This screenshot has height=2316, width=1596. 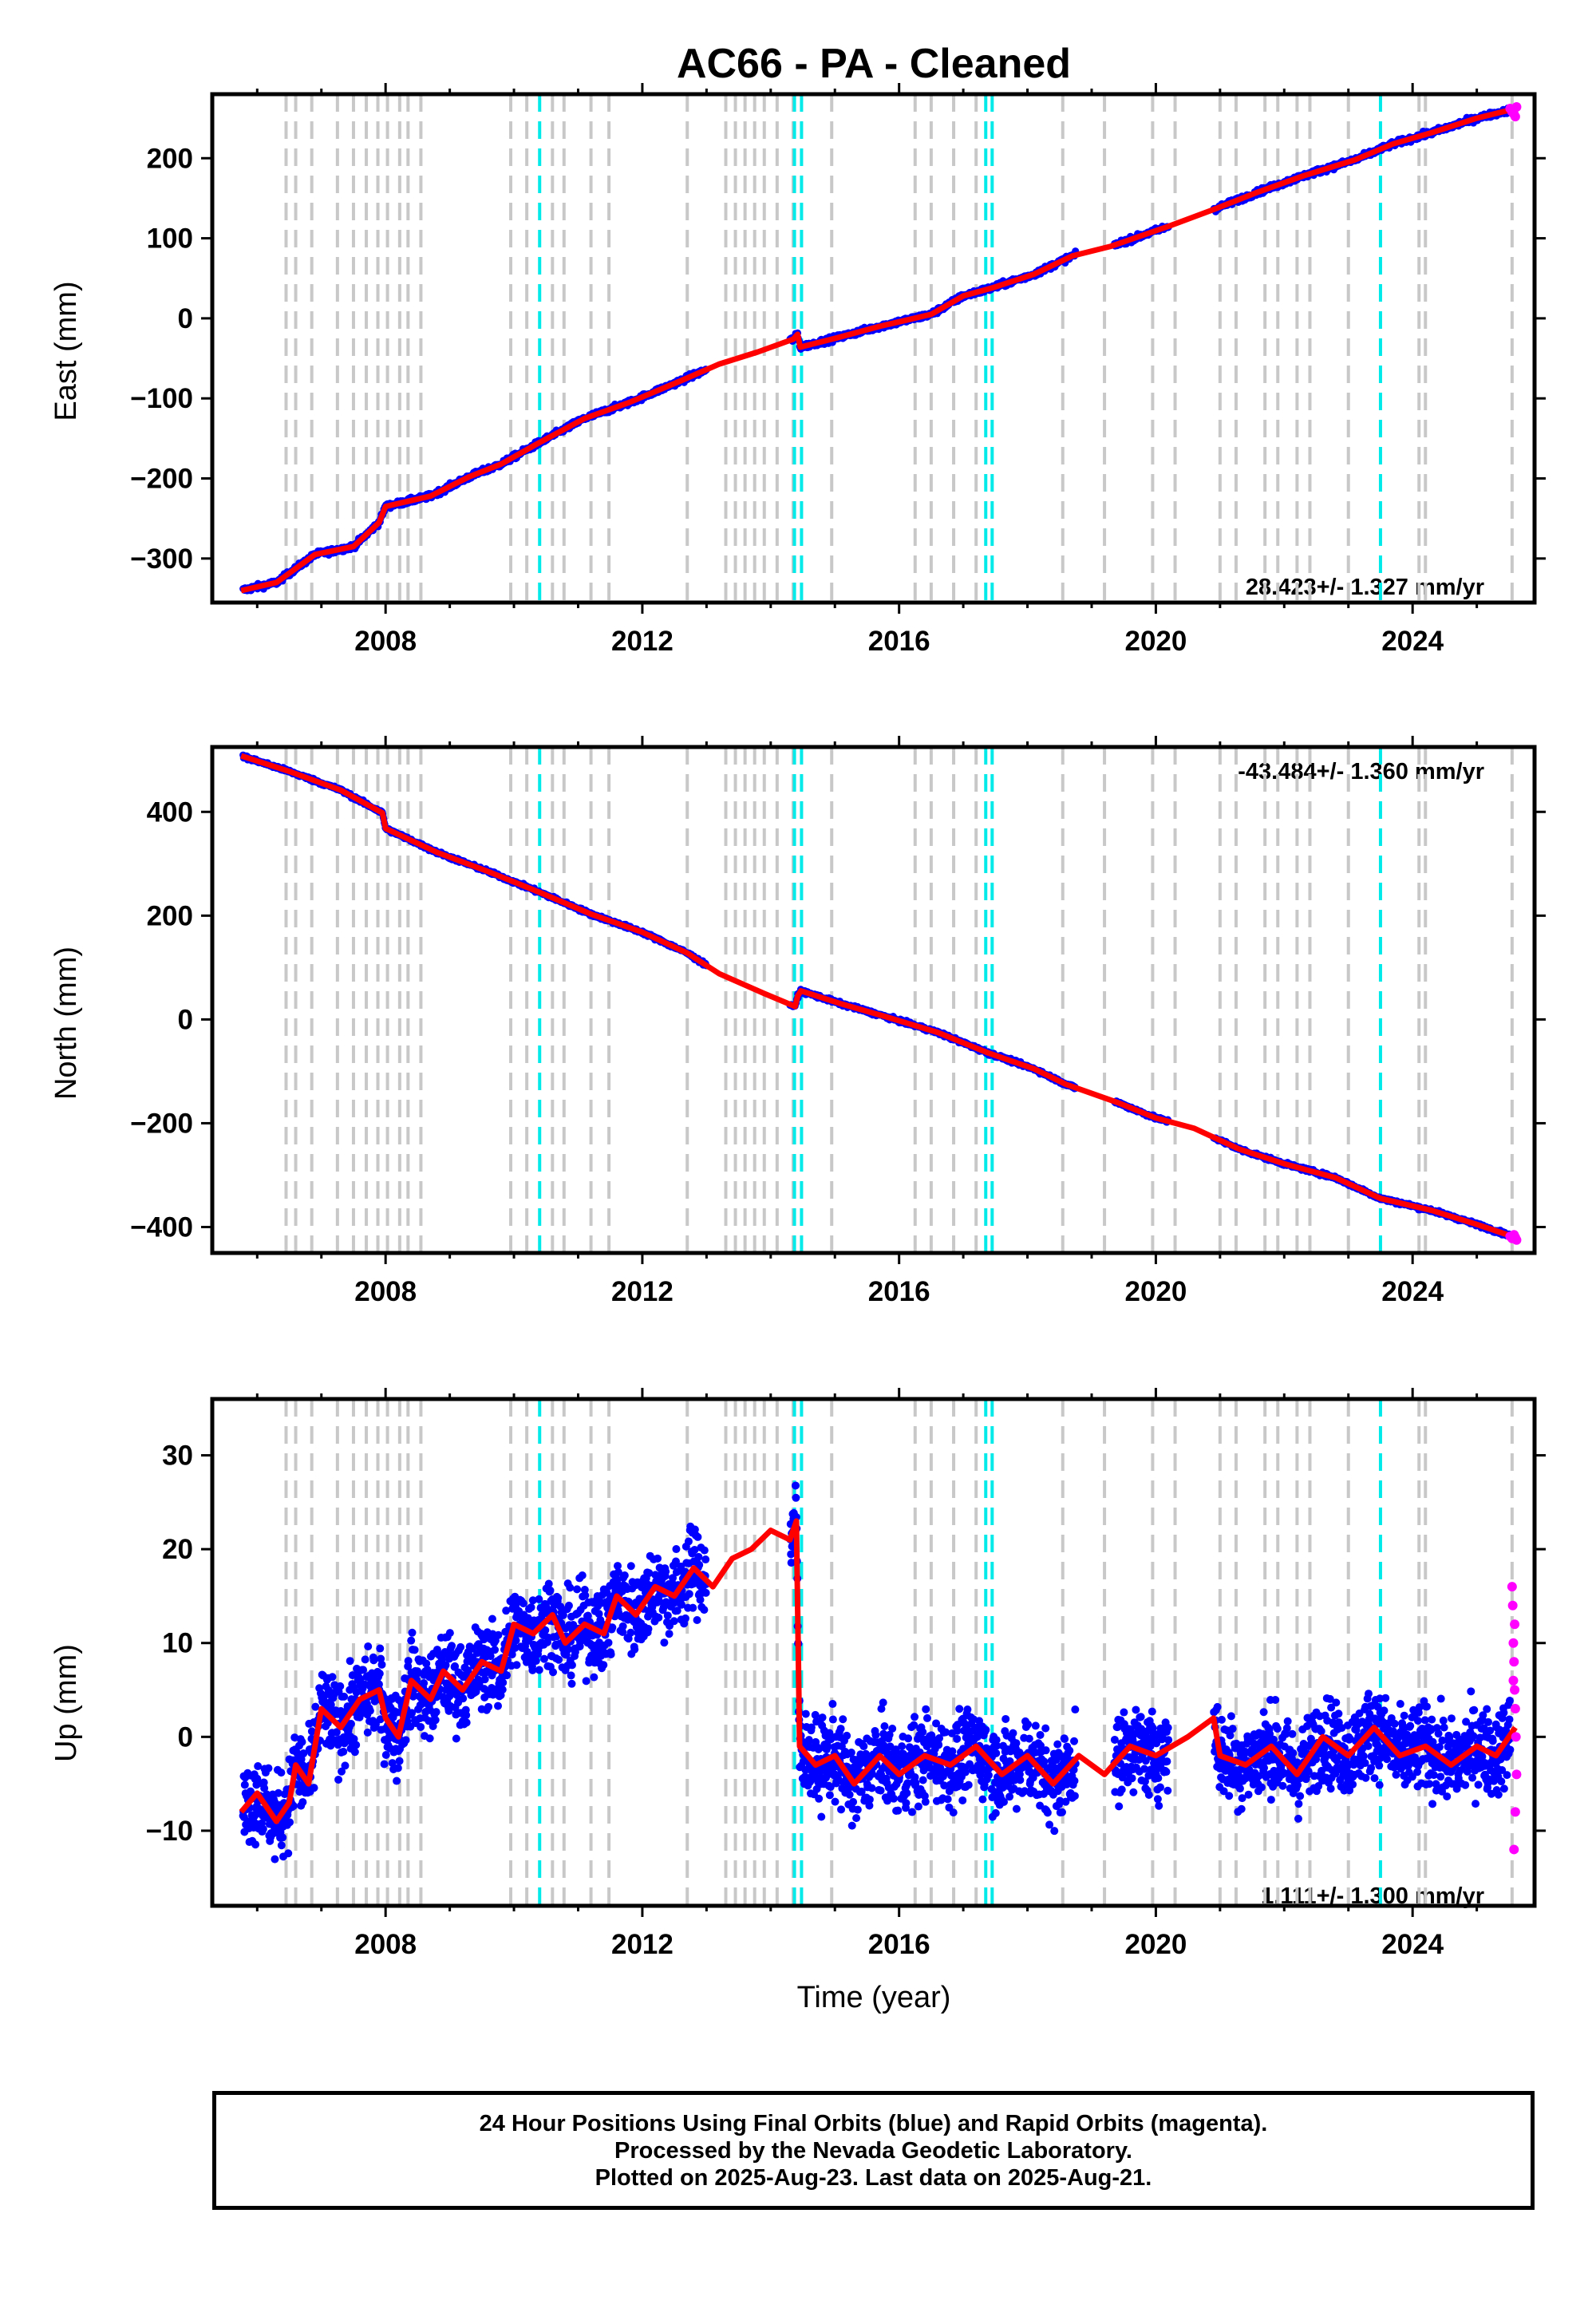 What do you see at coordinates (161, 398) in the screenshot?
I see `east-y-tick-label: −100` at bounding box center [161, 398].